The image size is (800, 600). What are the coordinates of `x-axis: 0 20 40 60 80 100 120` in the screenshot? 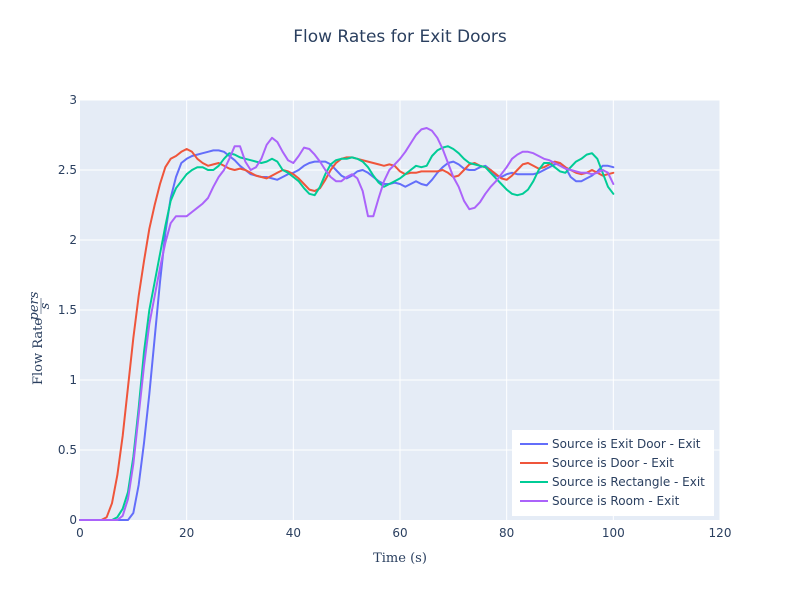 It's located at (403, 533).